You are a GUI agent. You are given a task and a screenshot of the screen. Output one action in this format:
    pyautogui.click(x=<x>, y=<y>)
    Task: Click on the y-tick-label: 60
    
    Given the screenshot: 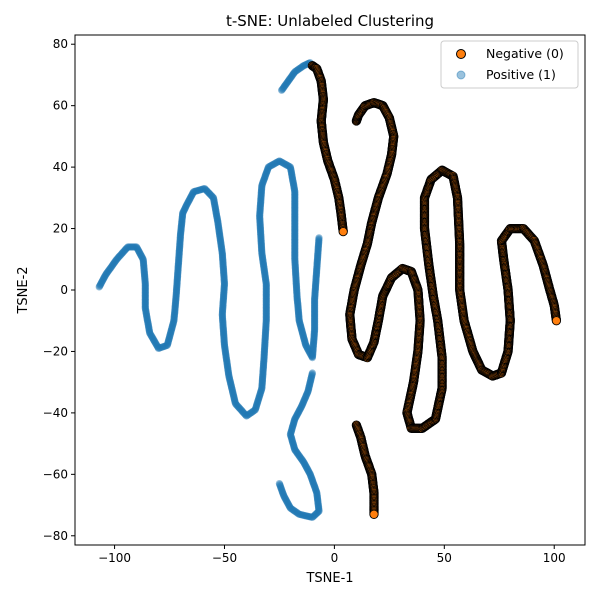 What is the action you would take?
    pyautogui.click(x=60, y=106)
    